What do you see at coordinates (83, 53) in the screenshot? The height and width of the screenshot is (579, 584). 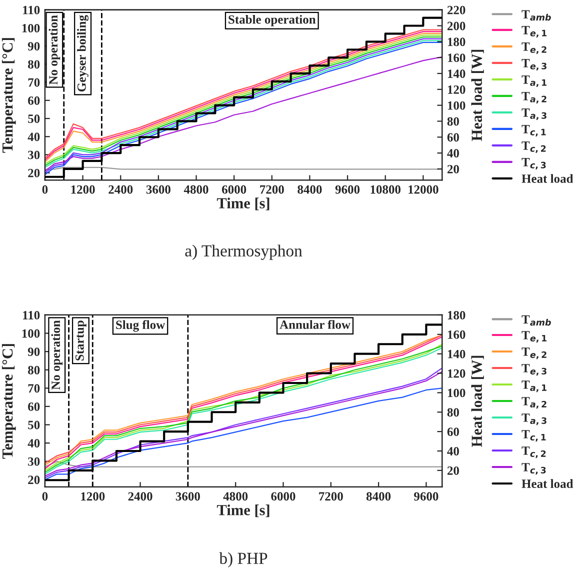 I see `annotation: Geyser boiling` at bounding box center [83, 53].